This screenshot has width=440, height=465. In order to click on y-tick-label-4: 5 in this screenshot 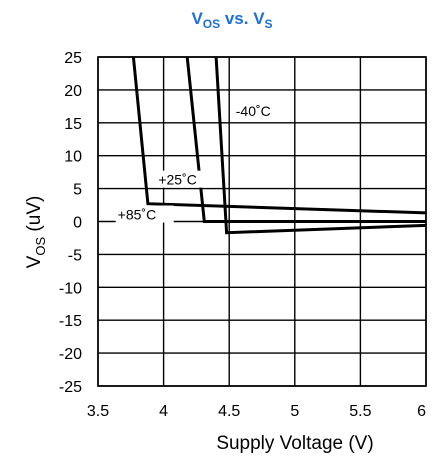, I will do `click(77, 190)`.